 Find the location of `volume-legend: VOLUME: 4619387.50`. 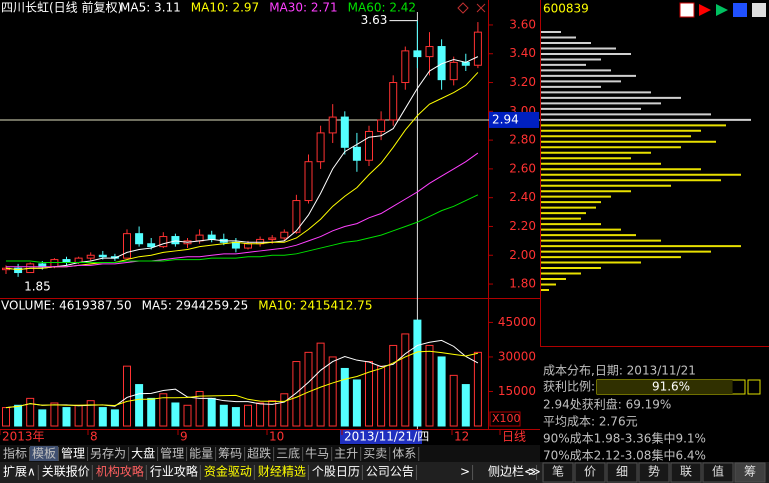

volume-legend: VOLUME: 4619387.50 is located at coordinates (66, 306).